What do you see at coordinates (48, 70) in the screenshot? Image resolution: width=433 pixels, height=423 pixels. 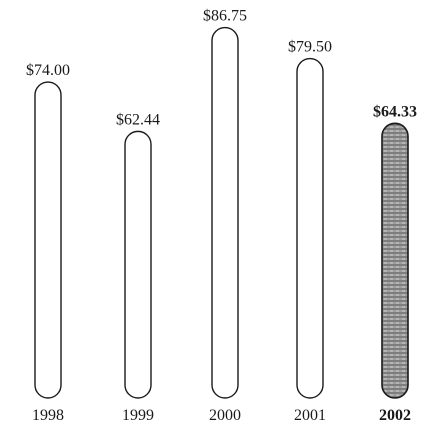 I see `value-label-1998: $74.00` at bounding box center [48, 70].